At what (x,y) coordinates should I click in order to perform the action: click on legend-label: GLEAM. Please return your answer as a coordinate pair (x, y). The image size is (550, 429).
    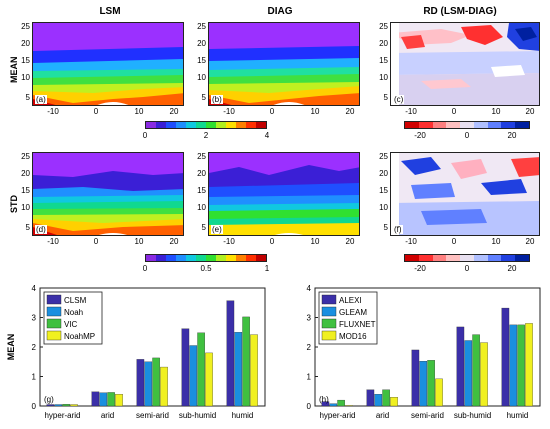
    Looking at the image, I should click on (353, 312).